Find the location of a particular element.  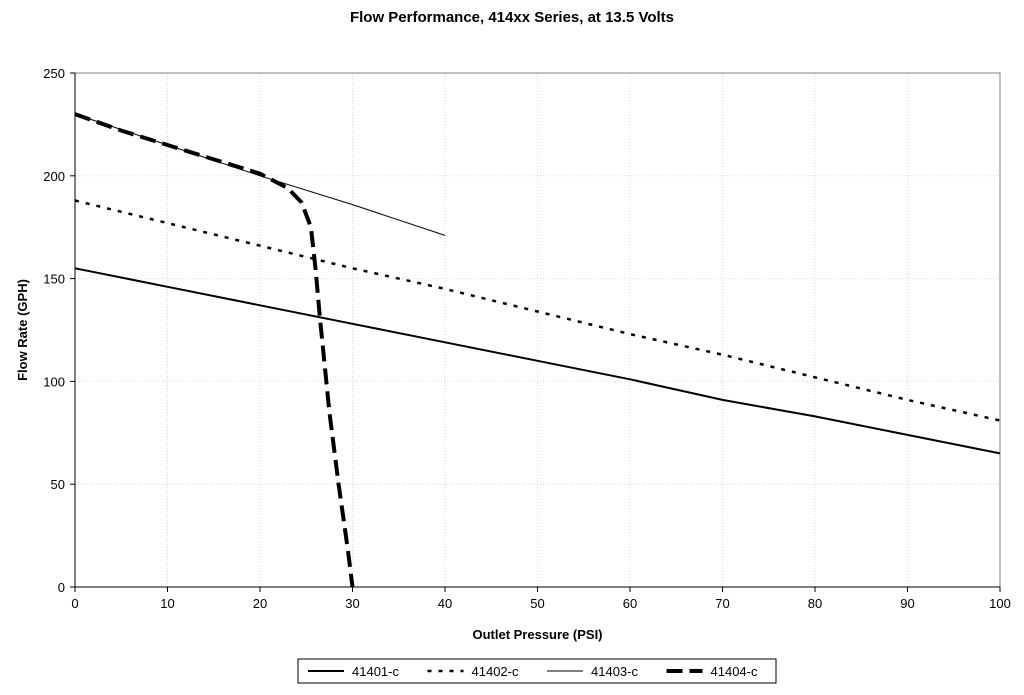

legend-label-41402-c: 41402-c is located at coordinates (495, 671).